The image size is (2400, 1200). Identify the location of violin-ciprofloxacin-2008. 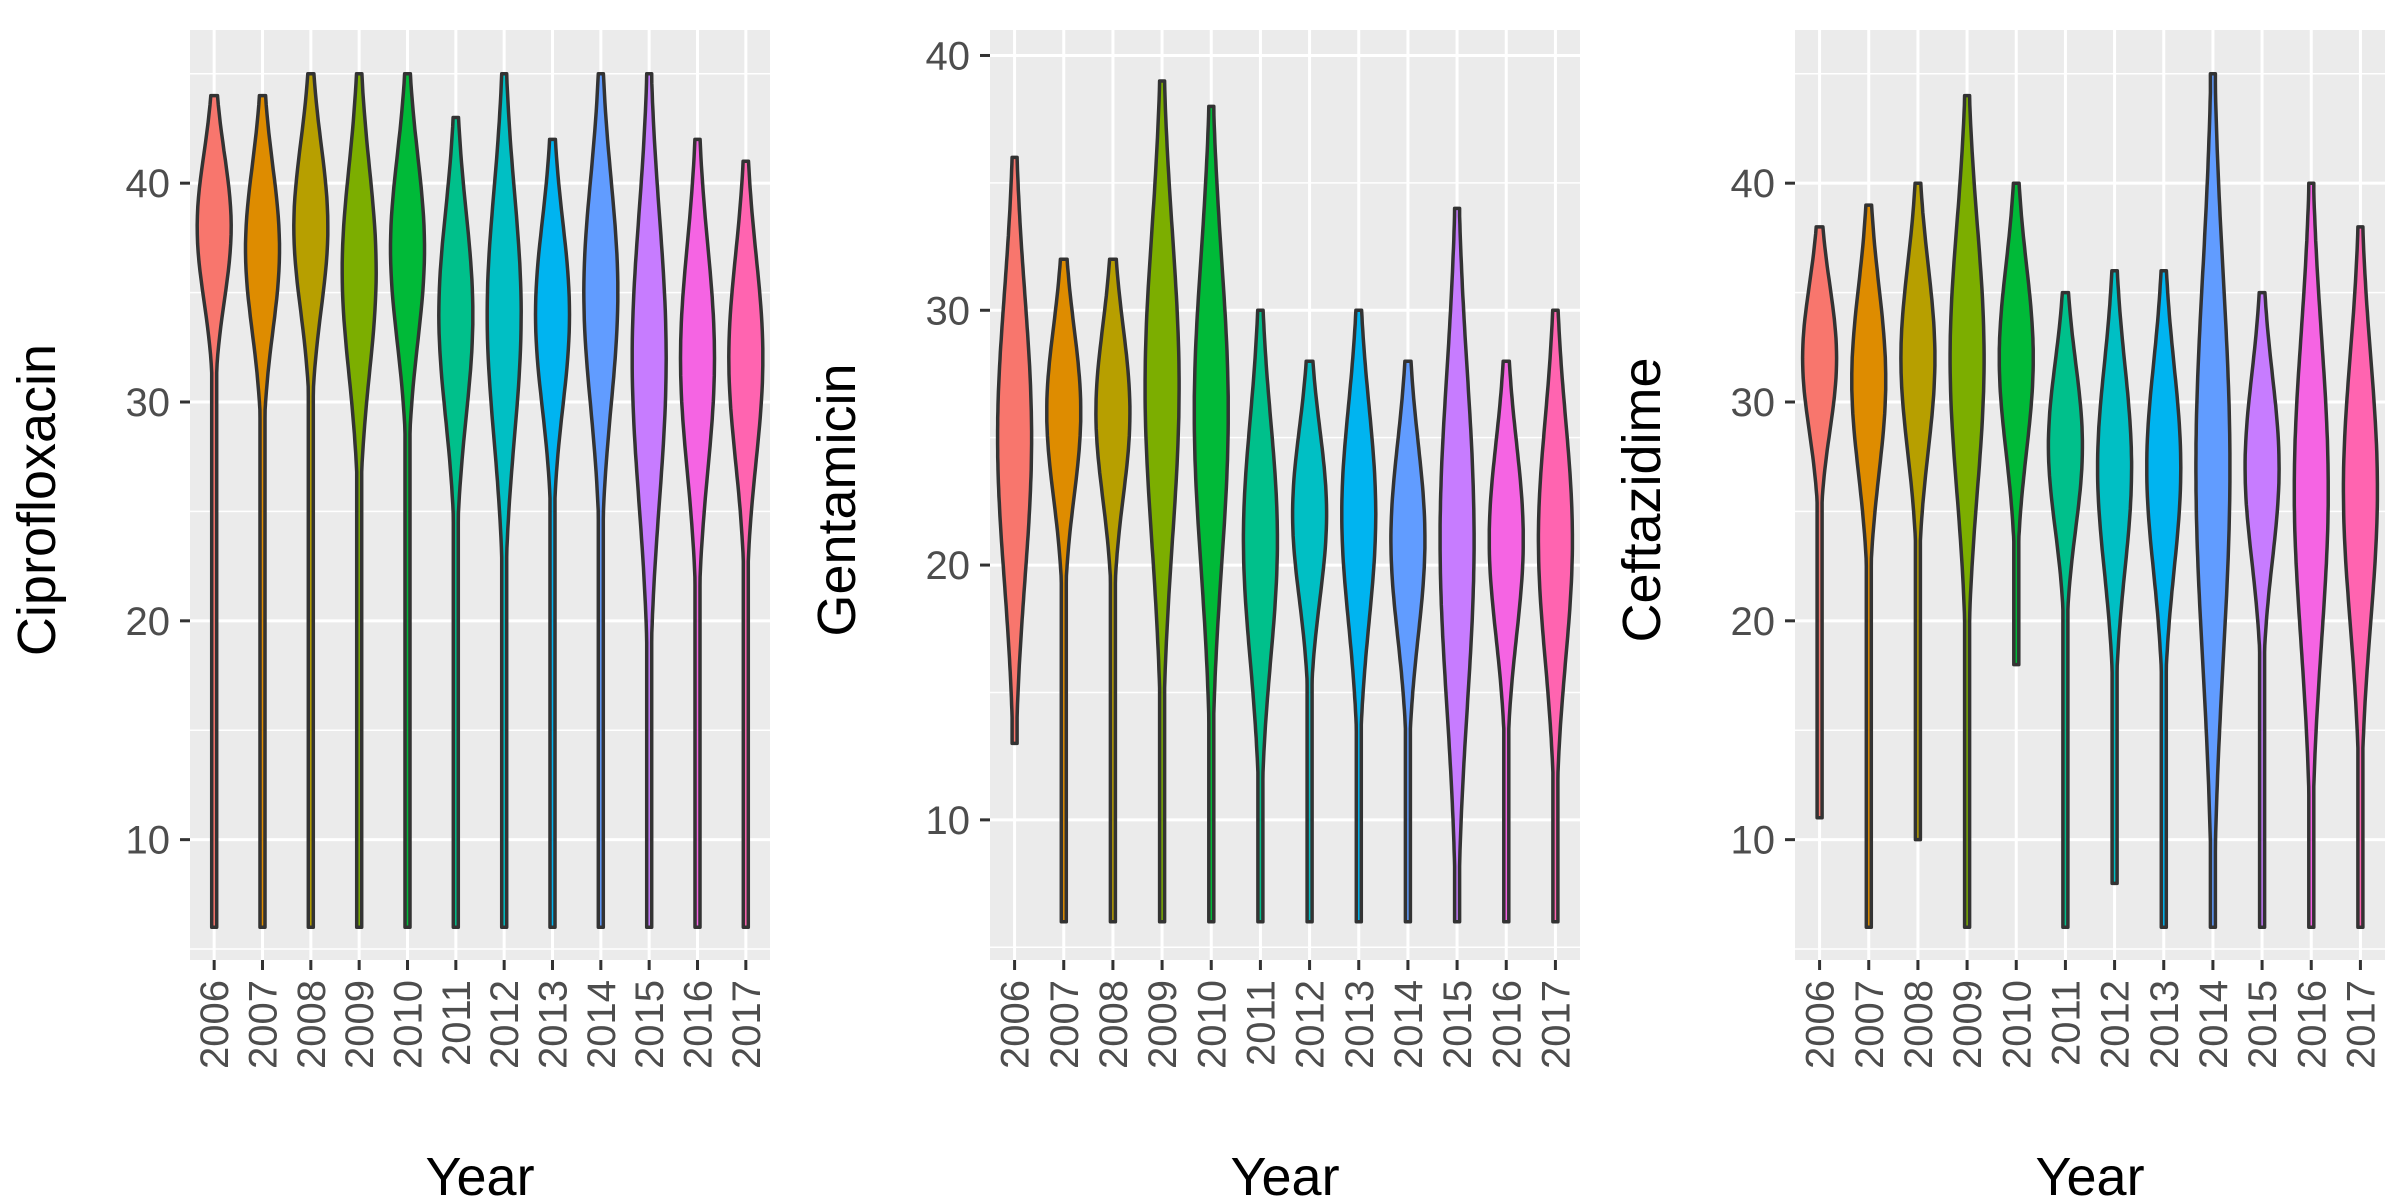
(311, 500).